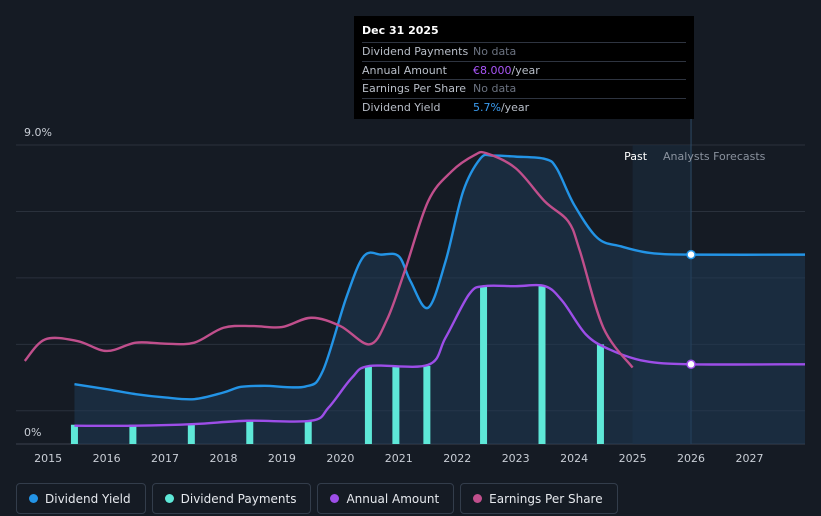  I want to click on x-tick-label: 2019, so click(282, 458).